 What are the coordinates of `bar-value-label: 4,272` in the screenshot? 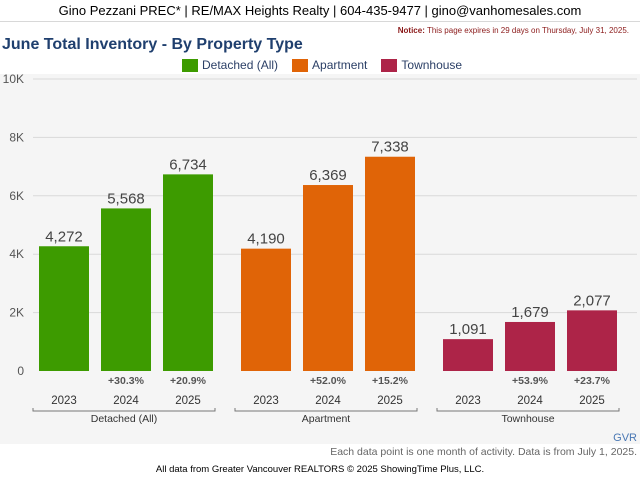 It's located at (64, 236).